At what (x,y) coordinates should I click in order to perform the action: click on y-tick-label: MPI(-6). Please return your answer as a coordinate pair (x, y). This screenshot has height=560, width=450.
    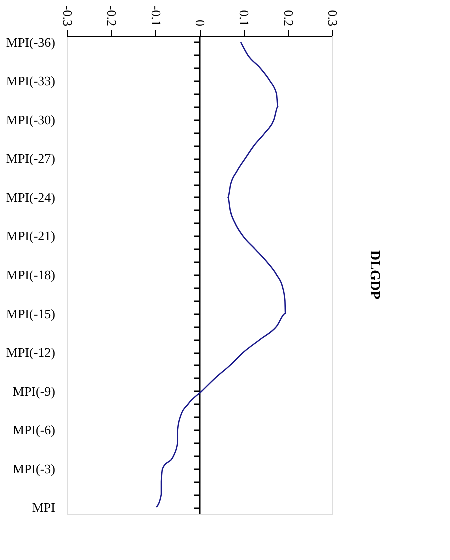
    Looking at the image, I should click on (34, 430).